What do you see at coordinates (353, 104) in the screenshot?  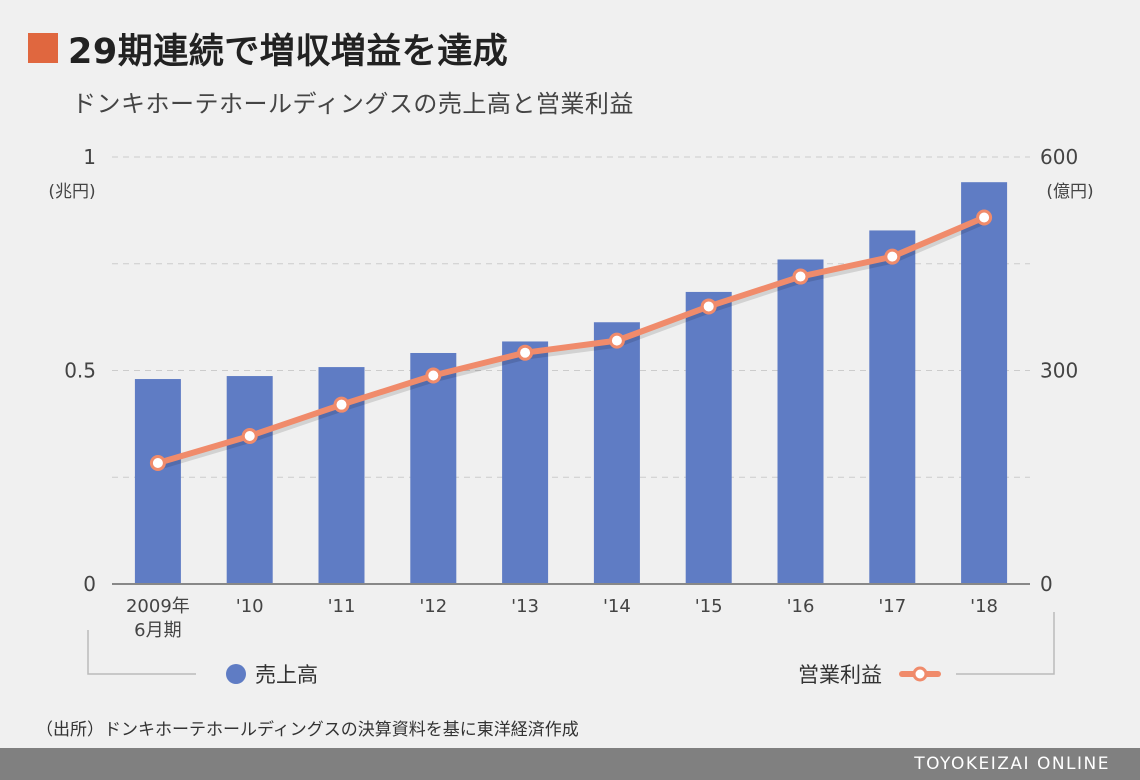 I see `chart-subtitle: ドンキホーテホールディングスの売上高と営業利益` at bounding box center [353, 104].